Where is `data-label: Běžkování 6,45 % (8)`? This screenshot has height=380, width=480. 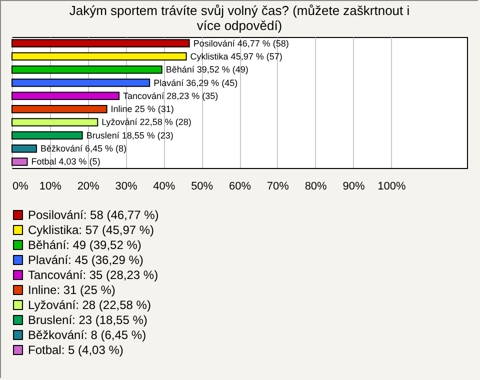 data-label: Běžkování 6,45 % (8) is located at coordinates (83, 149).